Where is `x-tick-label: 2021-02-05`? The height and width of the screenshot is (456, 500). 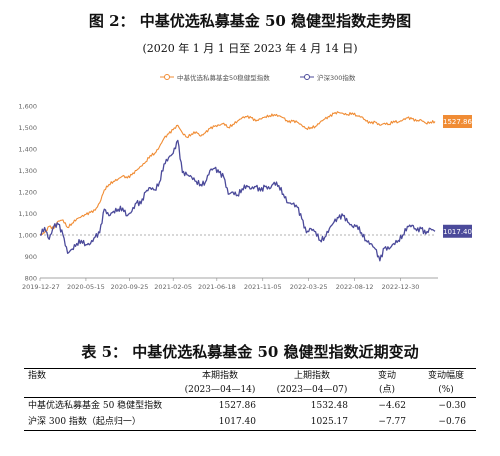 x-tick-label: 2021-02-05 is located at coordinates (173, 287).